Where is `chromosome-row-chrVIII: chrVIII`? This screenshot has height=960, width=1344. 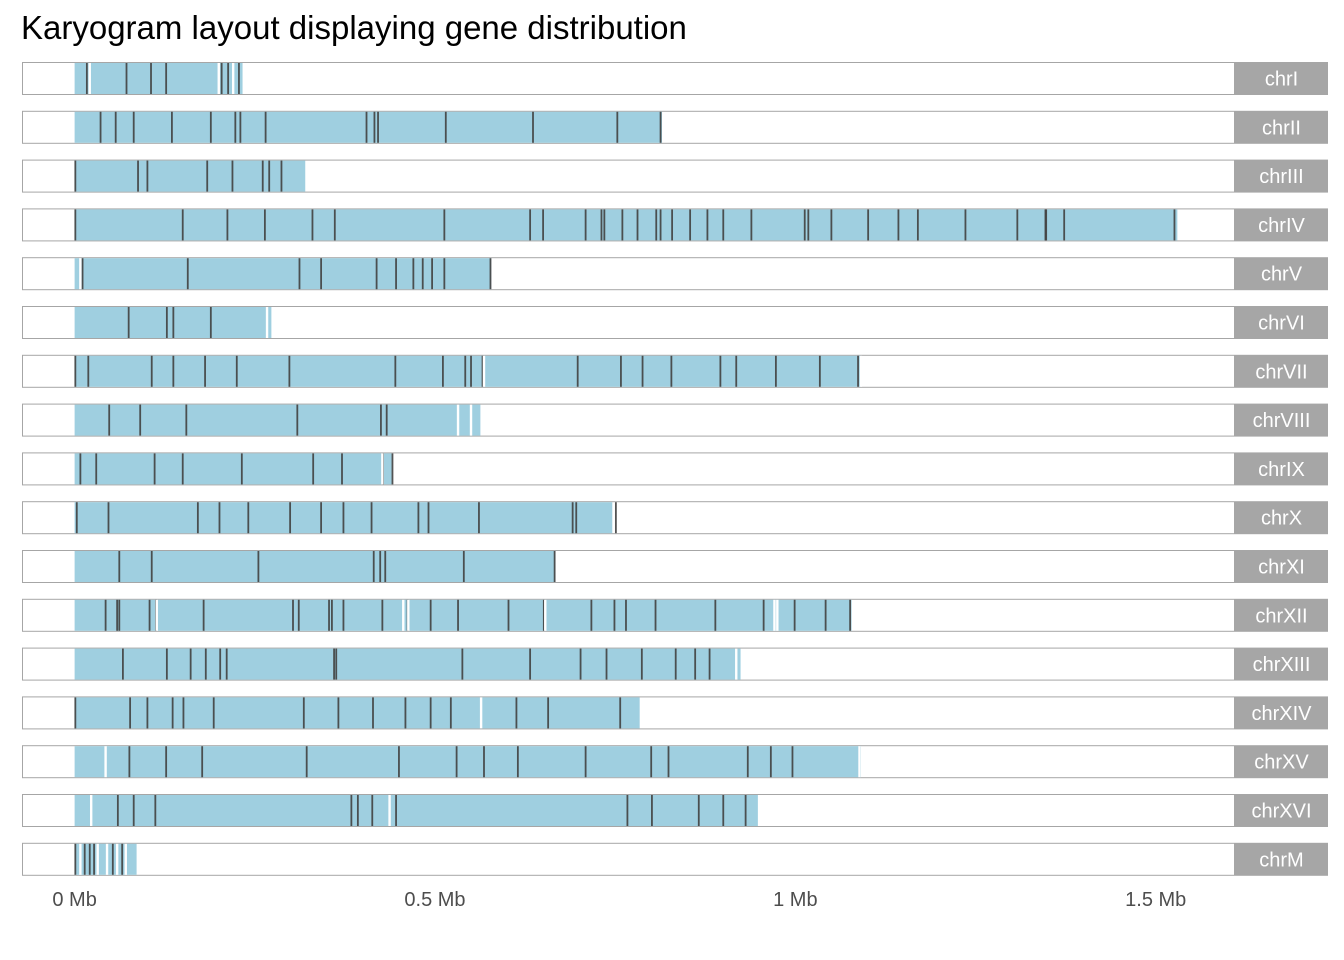
chromosome-row-chrVIII: chrVIII is located at coordinates (675, 420).